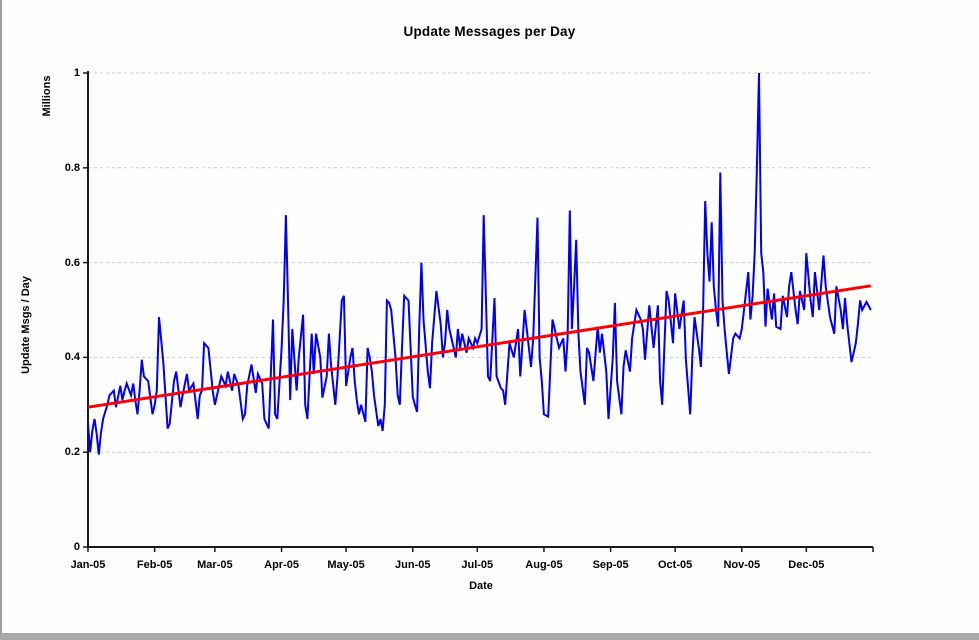 The height and width of the screenshot is (640, 979). Describe the element at coordinates (413, 565) in the screenshot. I see `x-tick-label: Jun-05` at that location.